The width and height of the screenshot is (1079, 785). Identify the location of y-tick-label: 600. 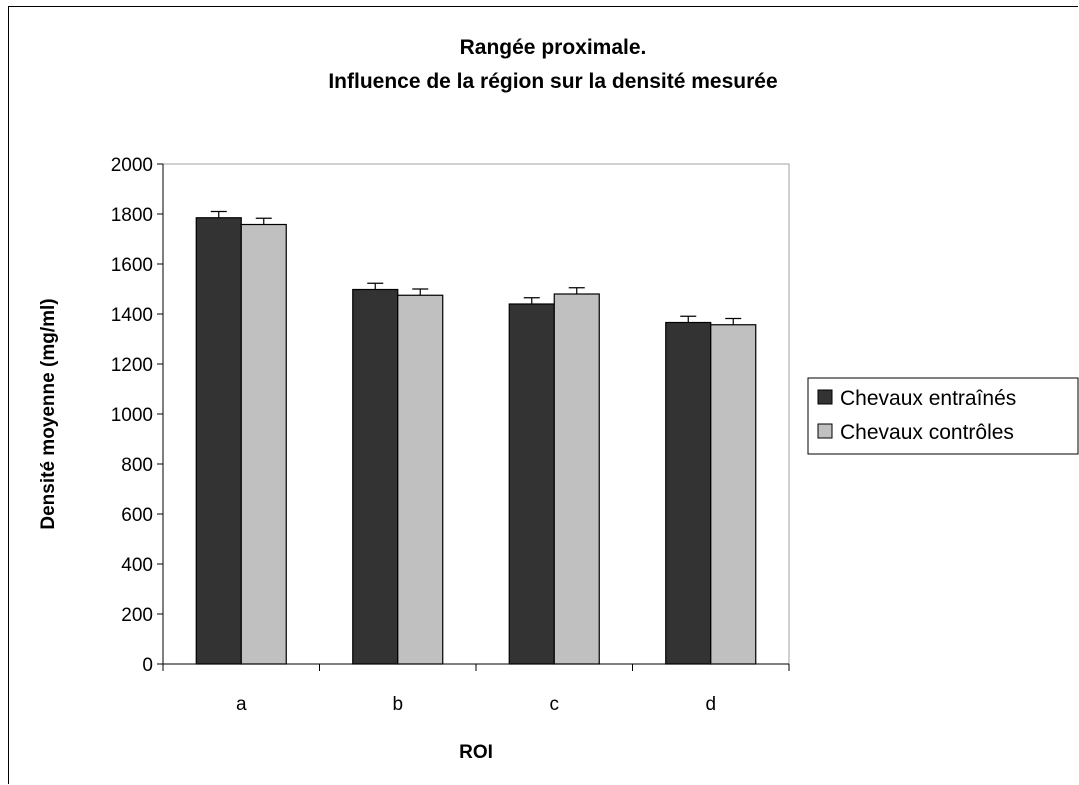
(137, 515).